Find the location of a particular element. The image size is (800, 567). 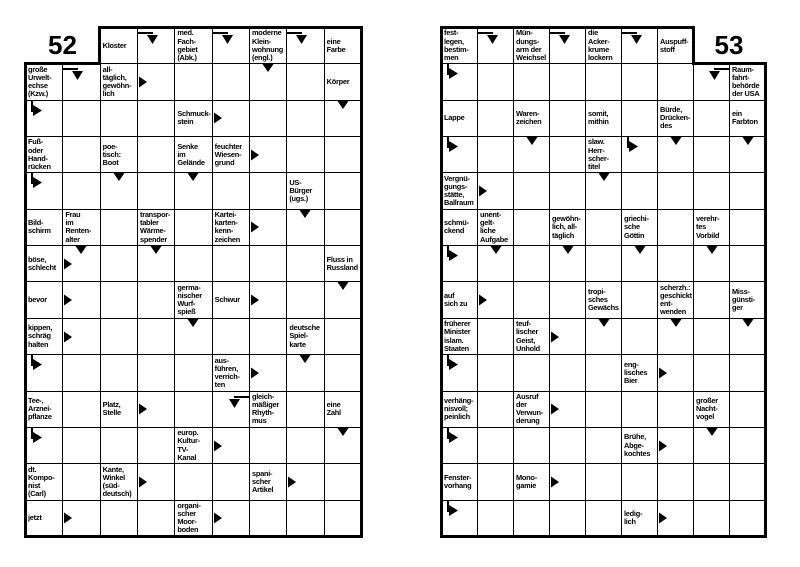

answer-cell-52-r5c4 is located at coordinates (156, 191).